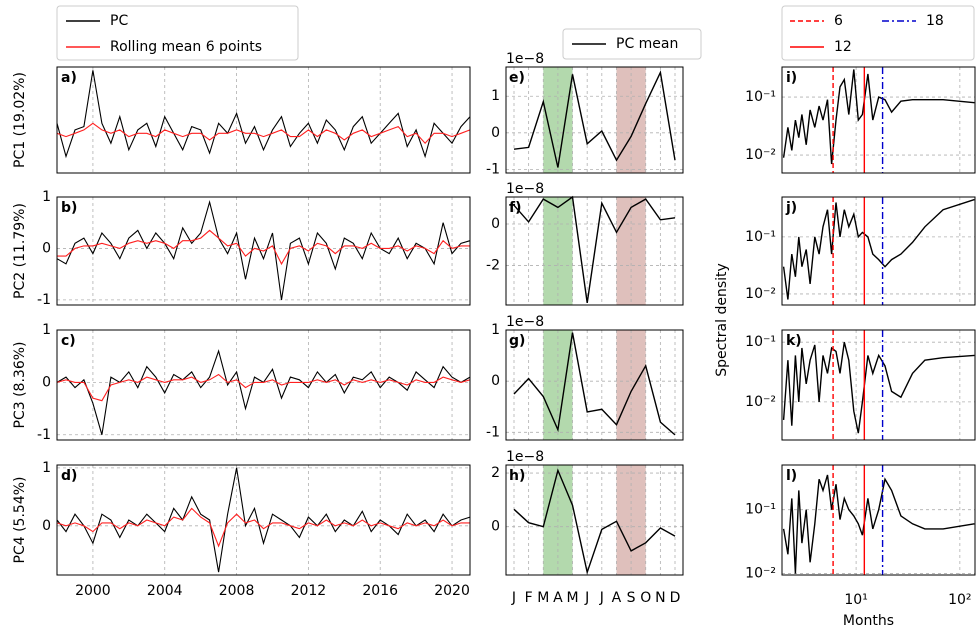 This screenshot has width=976, height=633. Describe the element at coordinates (309, 591) in the screenshot. I see `x-tick-label: 2012` at that location.